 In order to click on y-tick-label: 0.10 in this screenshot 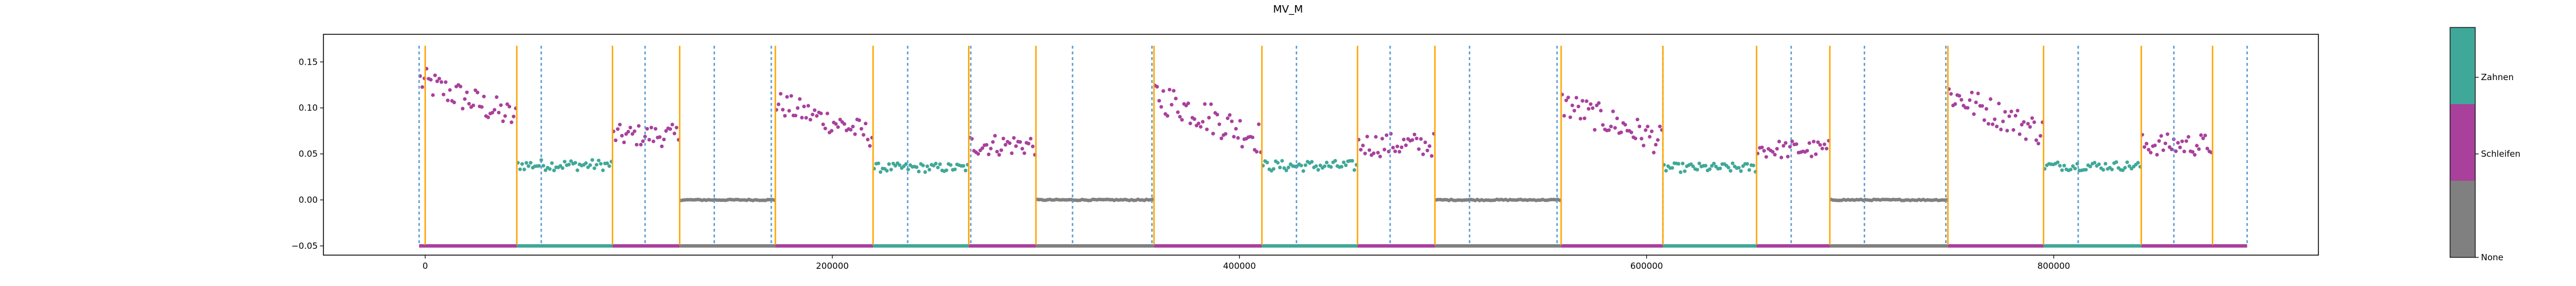, I will do `click(308, 108)`.